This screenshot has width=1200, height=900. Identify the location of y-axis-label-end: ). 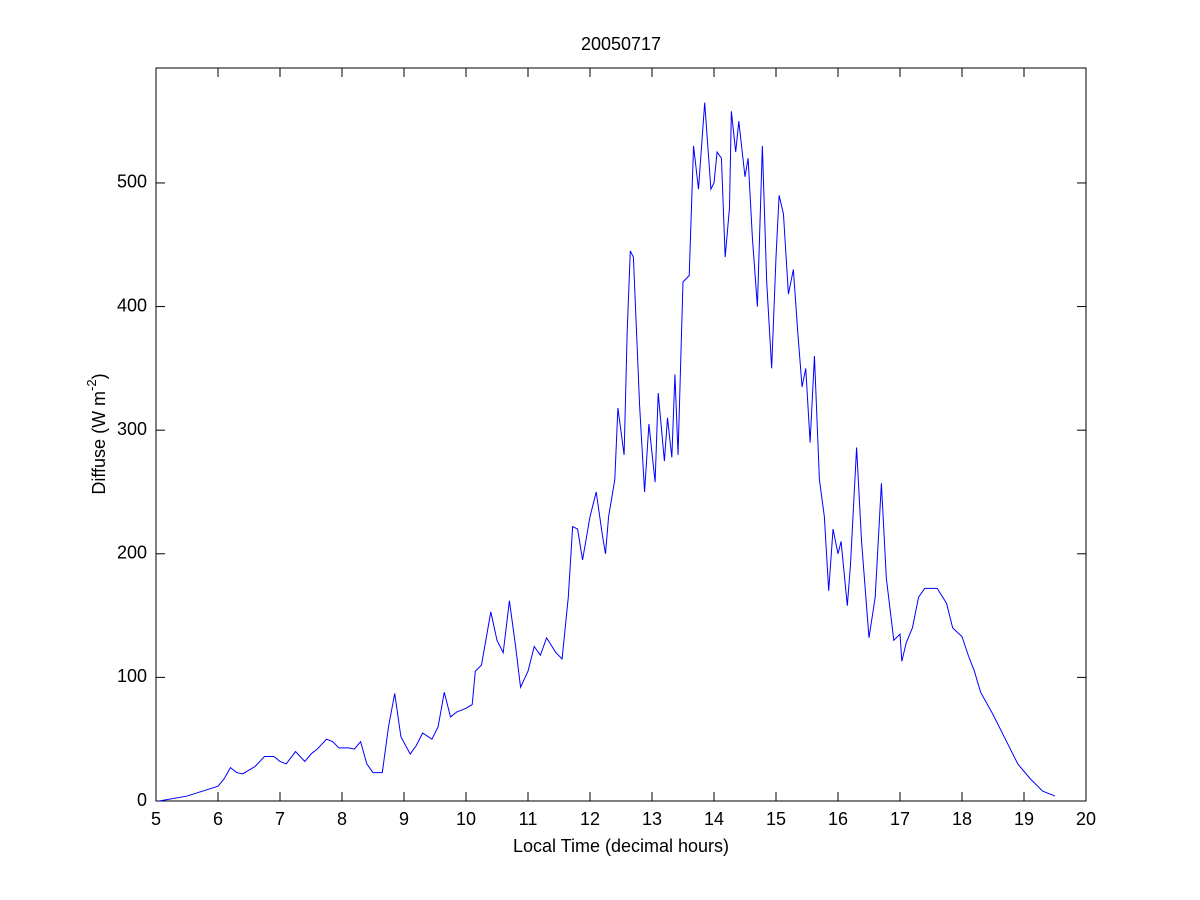
(99, 376).